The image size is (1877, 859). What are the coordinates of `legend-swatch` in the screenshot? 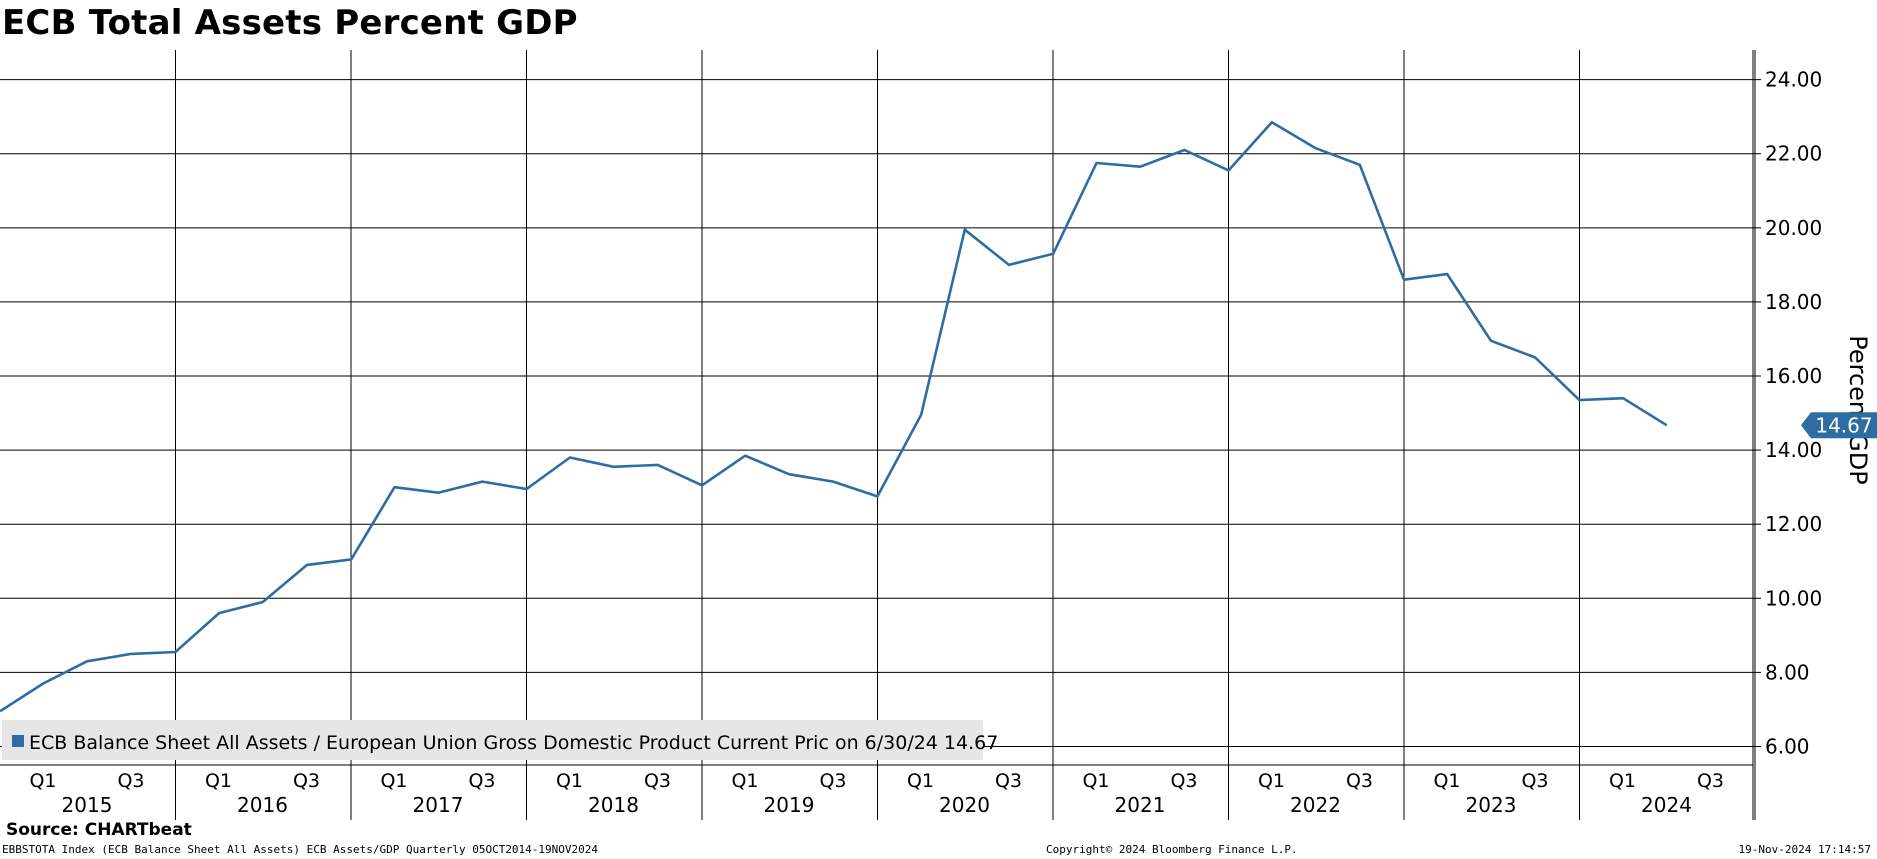 It's located at (18, 741).